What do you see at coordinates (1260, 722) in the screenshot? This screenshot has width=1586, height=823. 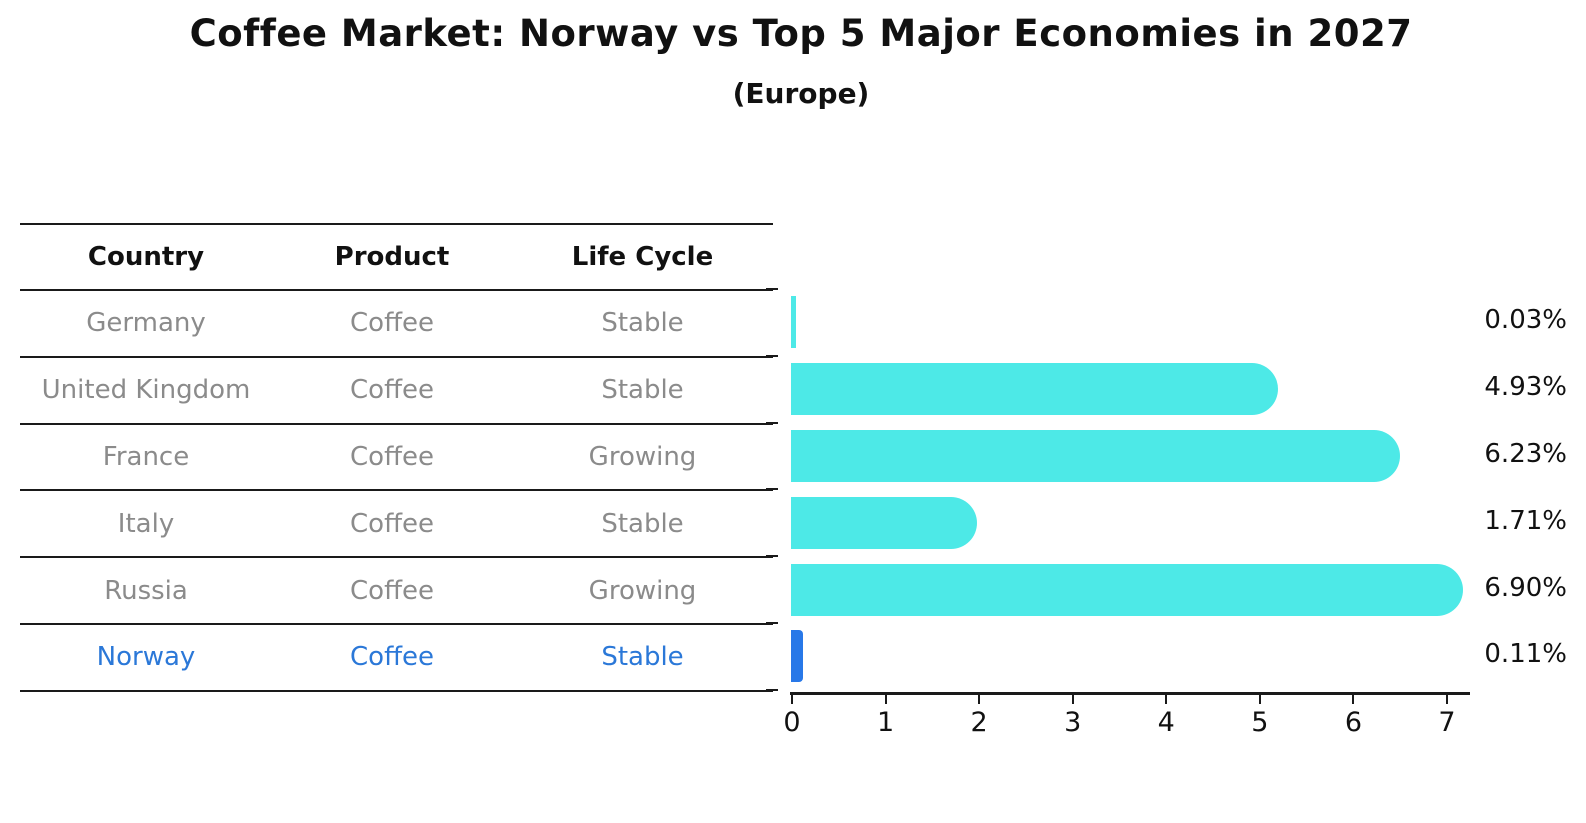 I see `x-axis-tick-label: 5` at bounding box center [1260, 722].